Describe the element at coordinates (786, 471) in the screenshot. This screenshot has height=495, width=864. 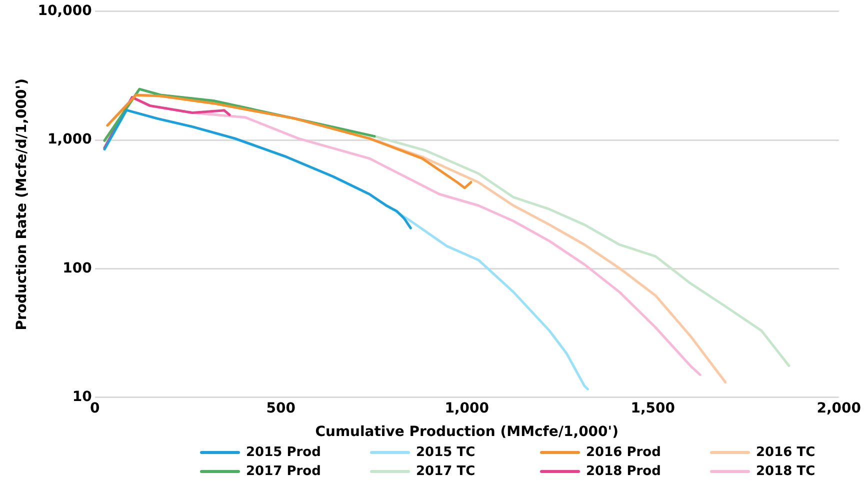
I see `legend-label: 2018 TC` at that location.